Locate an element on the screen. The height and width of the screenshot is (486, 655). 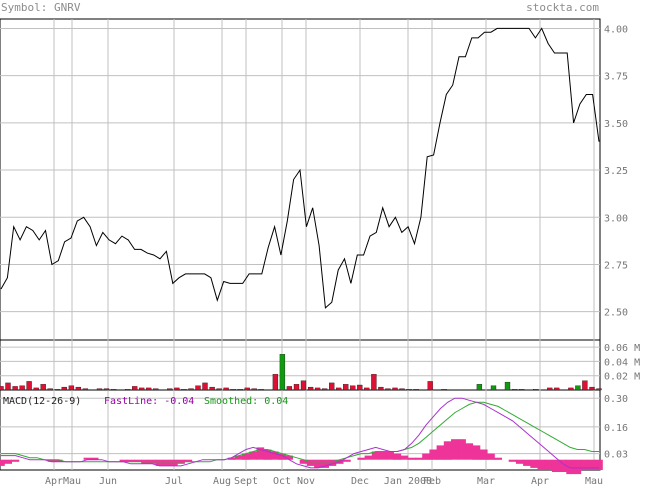
price-y-tick-label: 3.75 is located at coordinates (616, 77).